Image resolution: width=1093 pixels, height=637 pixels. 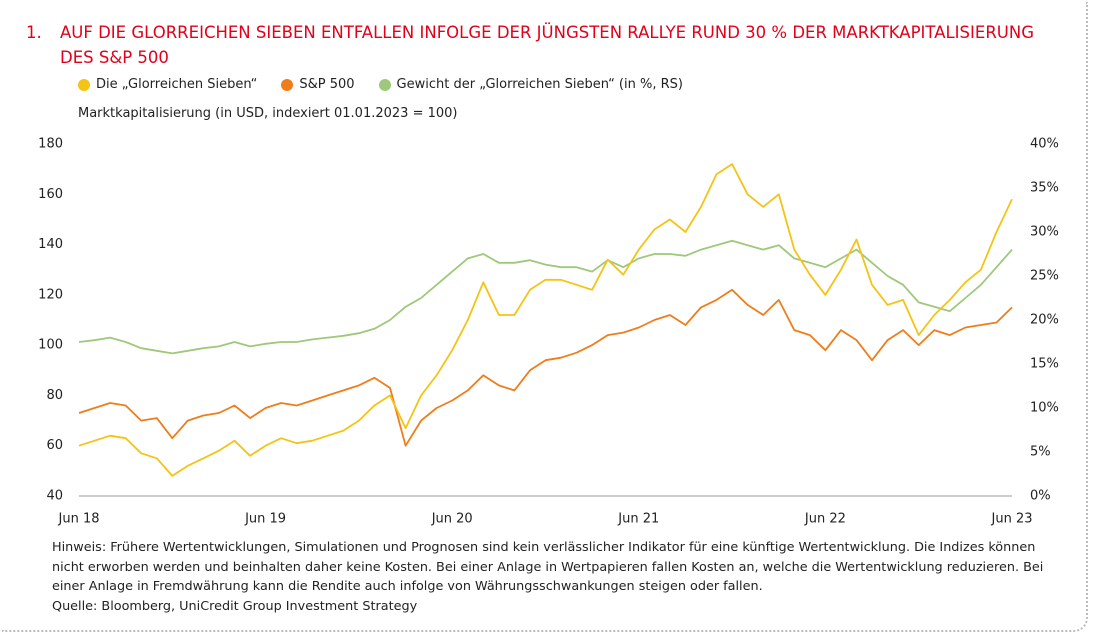 What do you see at coordinates (452, 519) in the screenshot?
I see `x-tick-label: Jun 20` at bounding box center [452, 519].